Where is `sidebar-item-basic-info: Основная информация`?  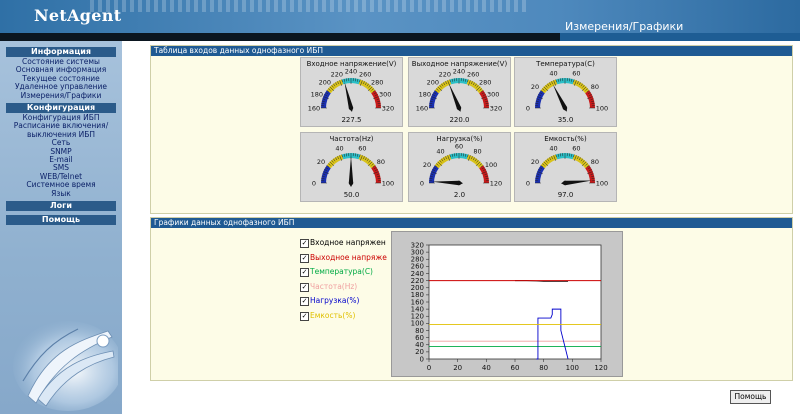 sidebar-item-basic-info: Основная информация is located at coordinates (61, 70).